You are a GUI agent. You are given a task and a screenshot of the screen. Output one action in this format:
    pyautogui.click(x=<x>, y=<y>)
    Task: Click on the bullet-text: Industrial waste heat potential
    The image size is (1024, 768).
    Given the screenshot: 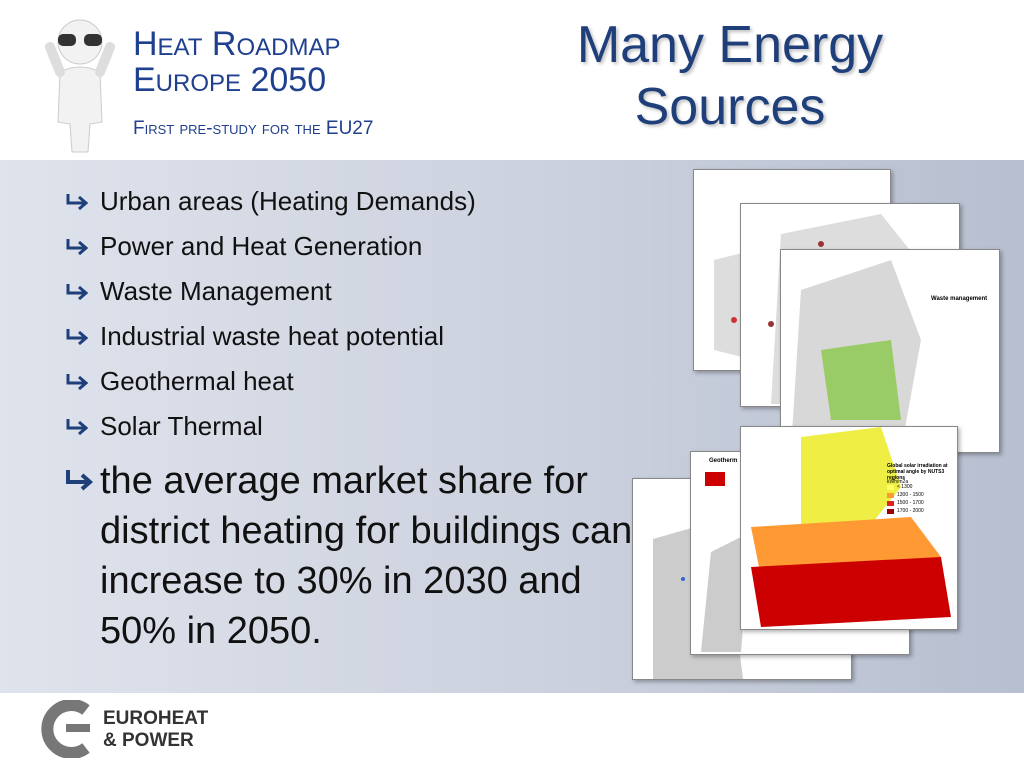 What is the action you would take?
    pyautogui.click(x=272, y=336)
    